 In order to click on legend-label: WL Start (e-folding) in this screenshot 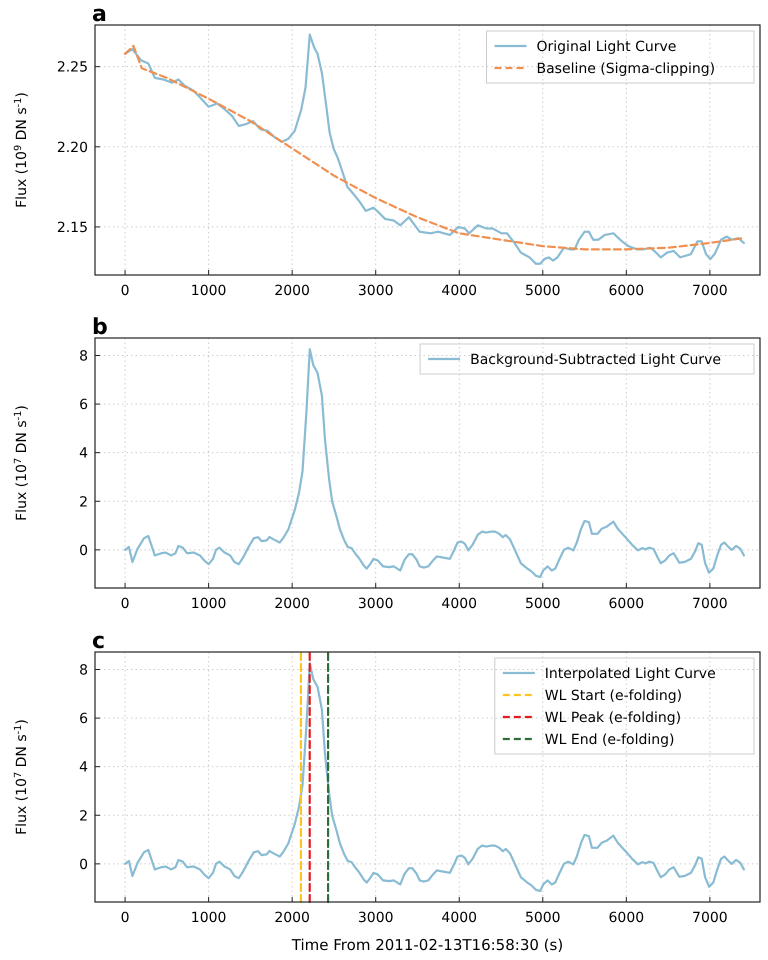, I will do `click(613, 696)`.